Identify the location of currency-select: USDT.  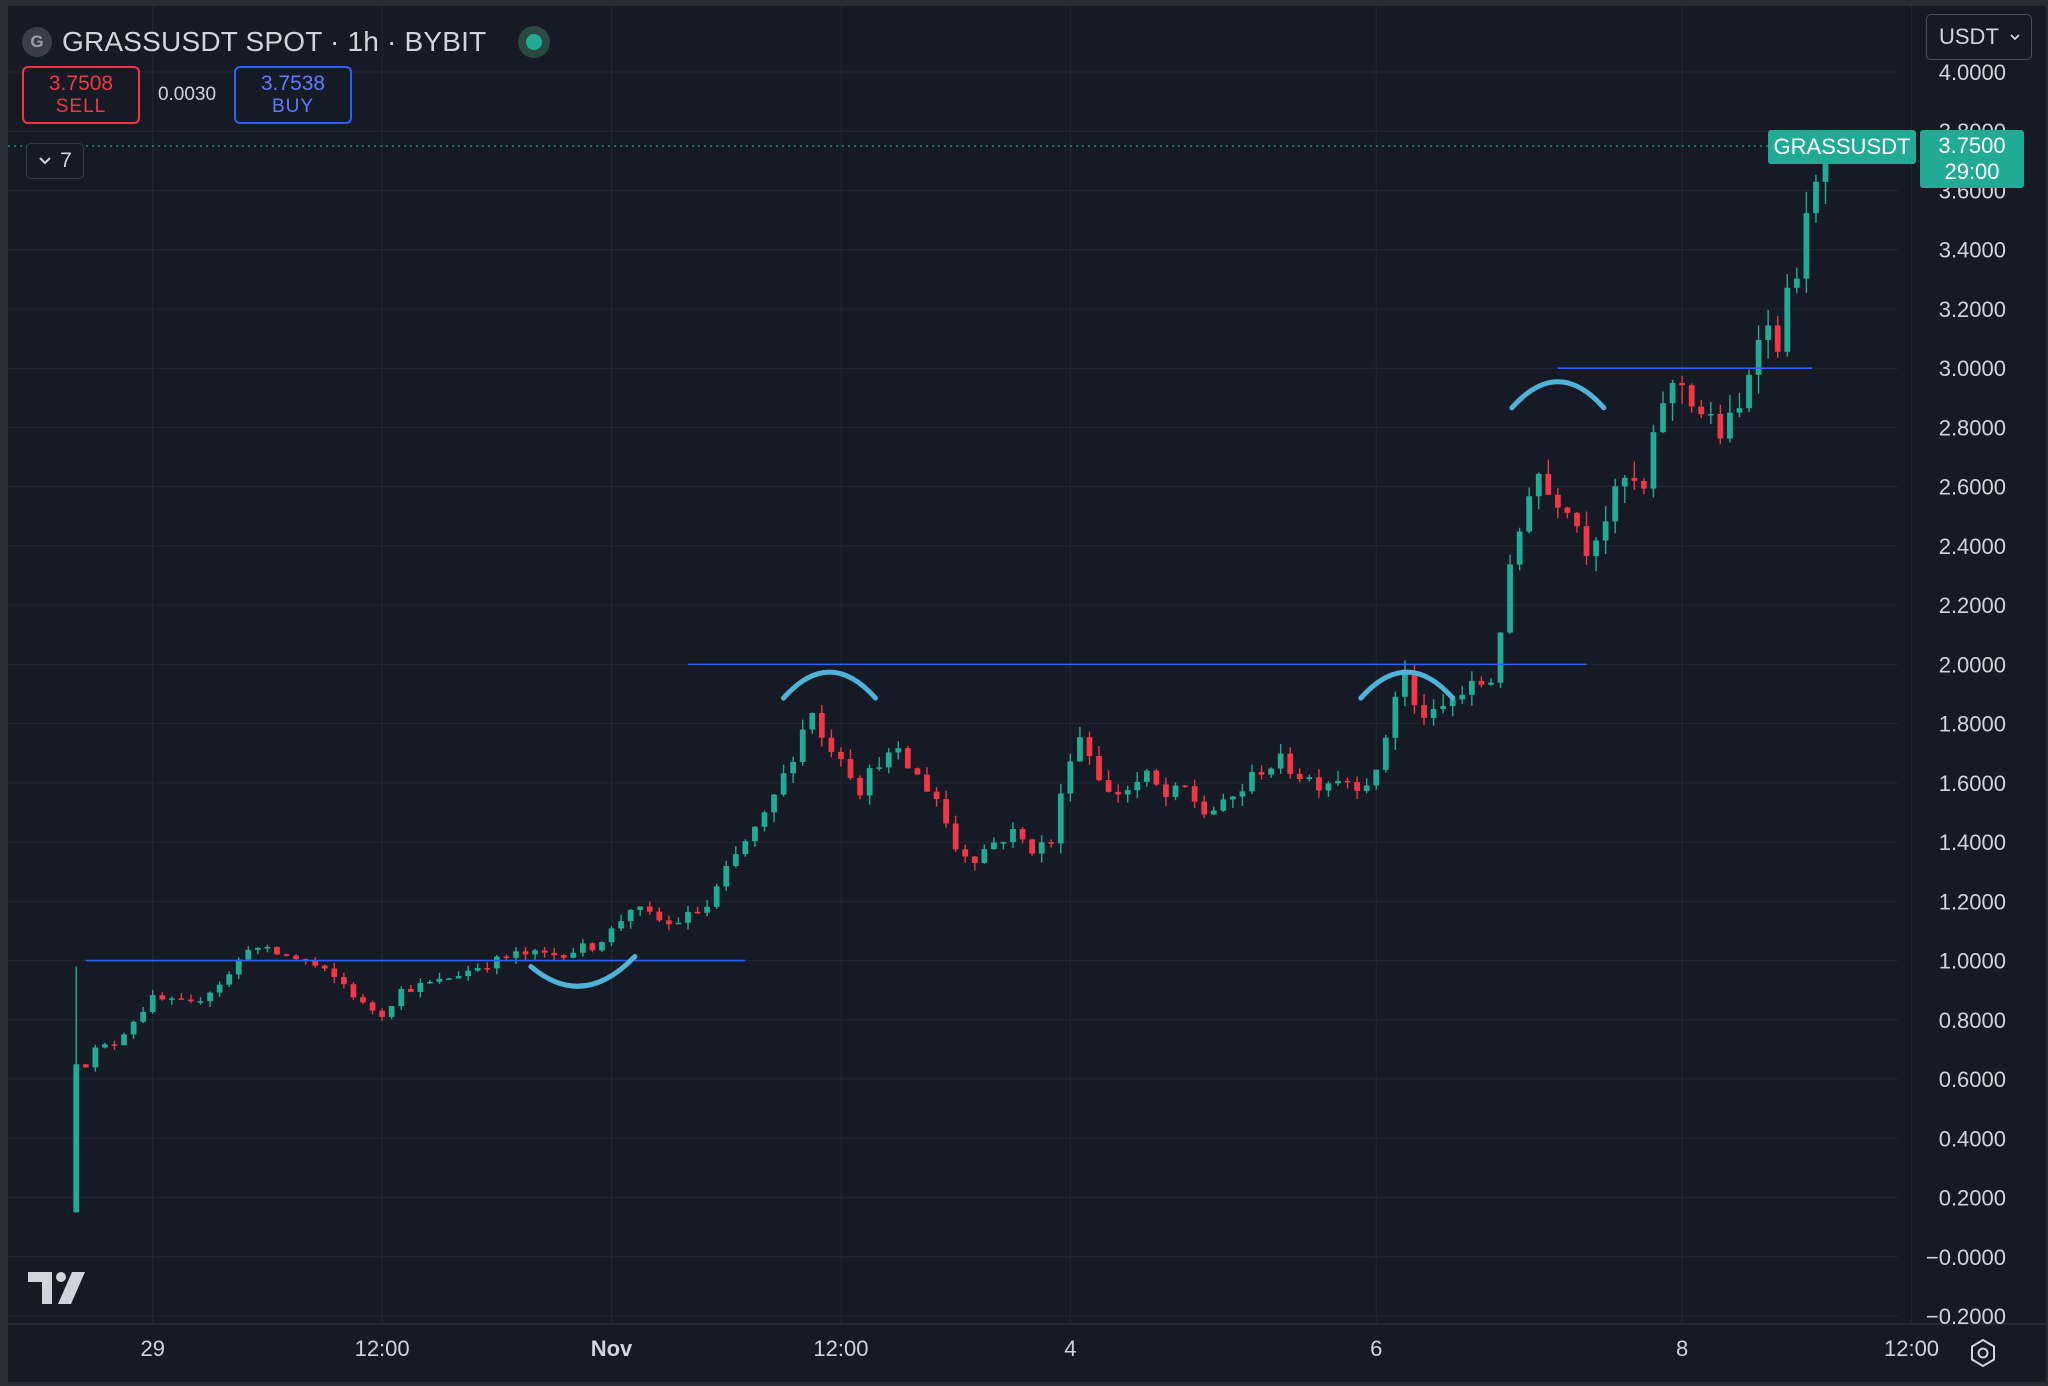
(1979, 37).